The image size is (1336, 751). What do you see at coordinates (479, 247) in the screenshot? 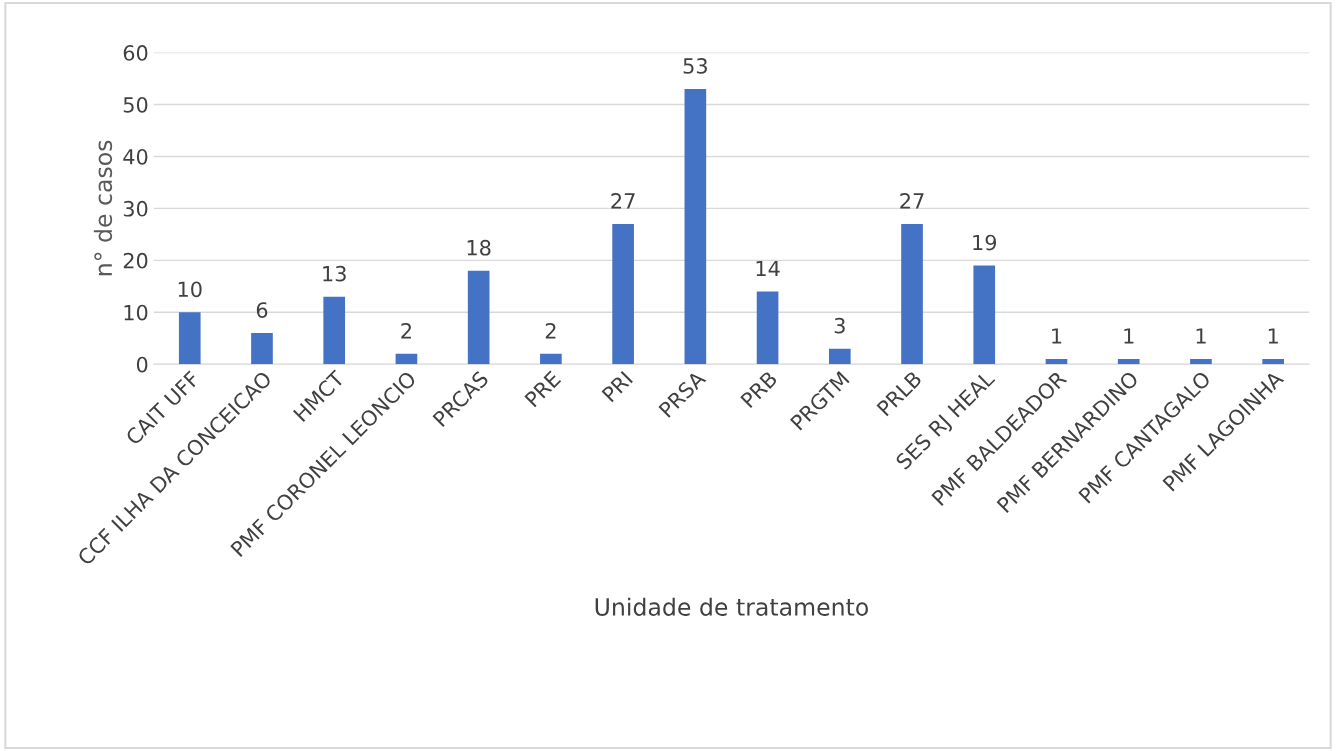
I see `data-label: 18` at bounding box center [479, 247].